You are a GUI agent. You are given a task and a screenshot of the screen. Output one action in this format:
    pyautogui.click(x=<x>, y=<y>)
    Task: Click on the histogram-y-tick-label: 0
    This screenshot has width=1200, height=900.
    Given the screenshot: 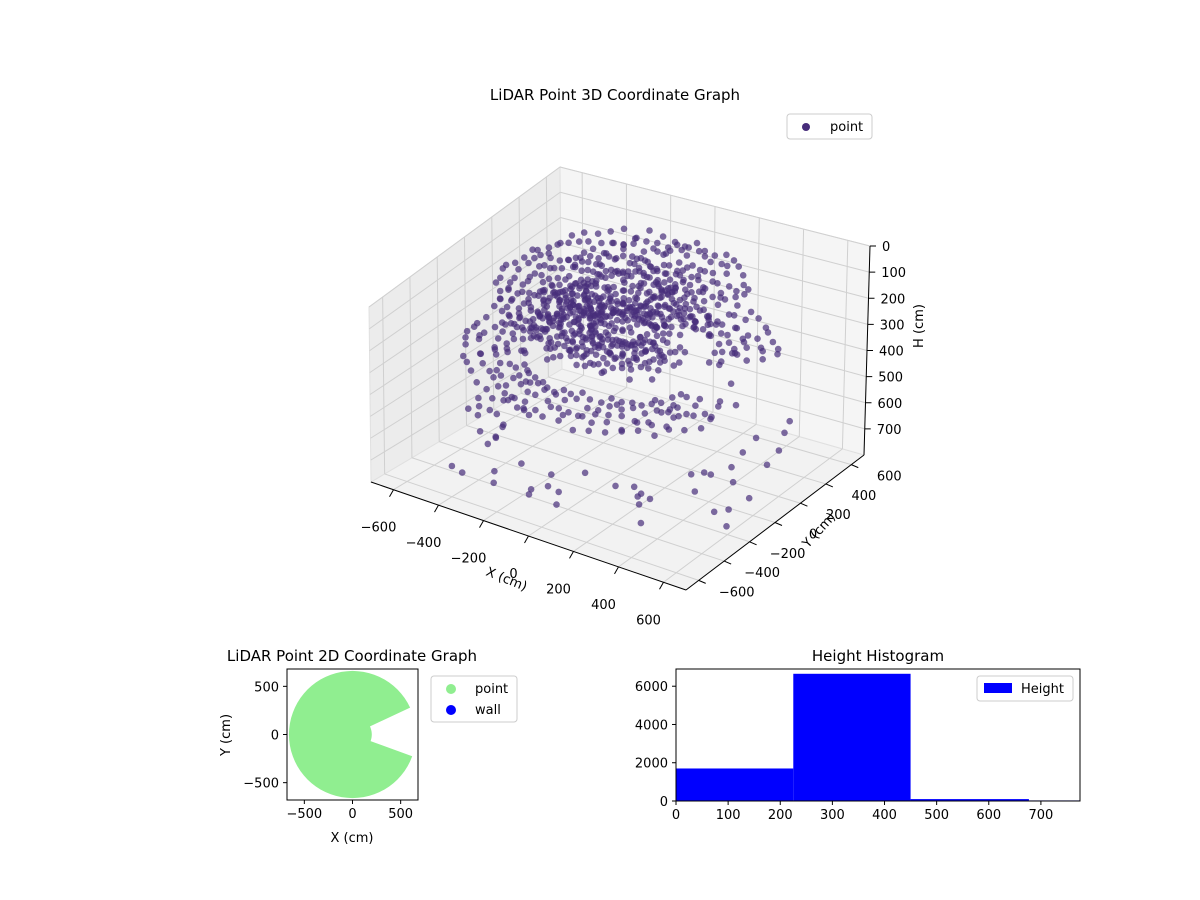 What is the action you would take?
    pyautogui.click(x=664, y=802)
    